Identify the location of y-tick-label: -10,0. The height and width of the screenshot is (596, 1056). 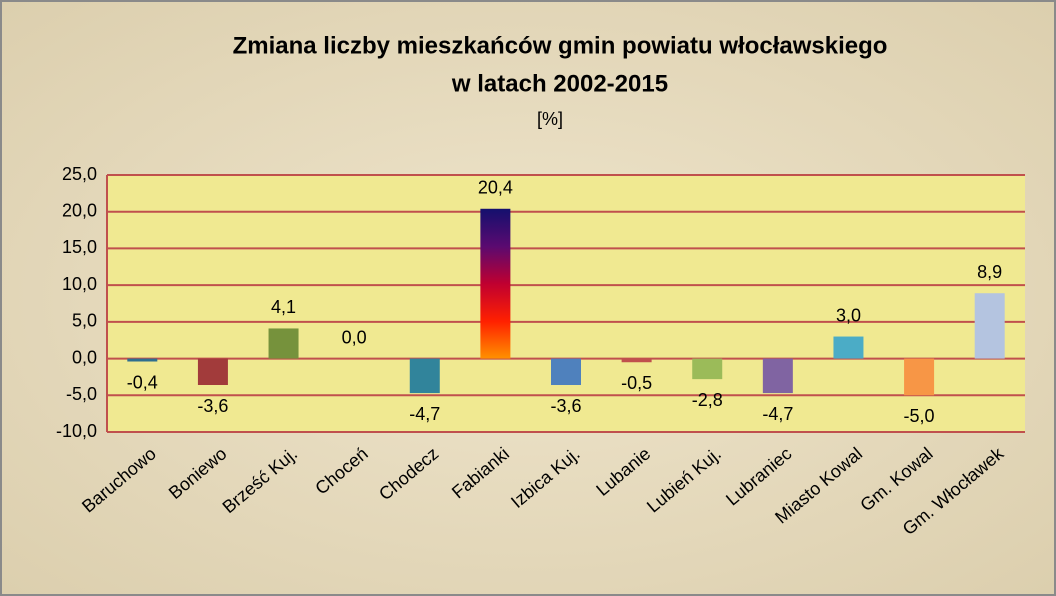
(76, 431).